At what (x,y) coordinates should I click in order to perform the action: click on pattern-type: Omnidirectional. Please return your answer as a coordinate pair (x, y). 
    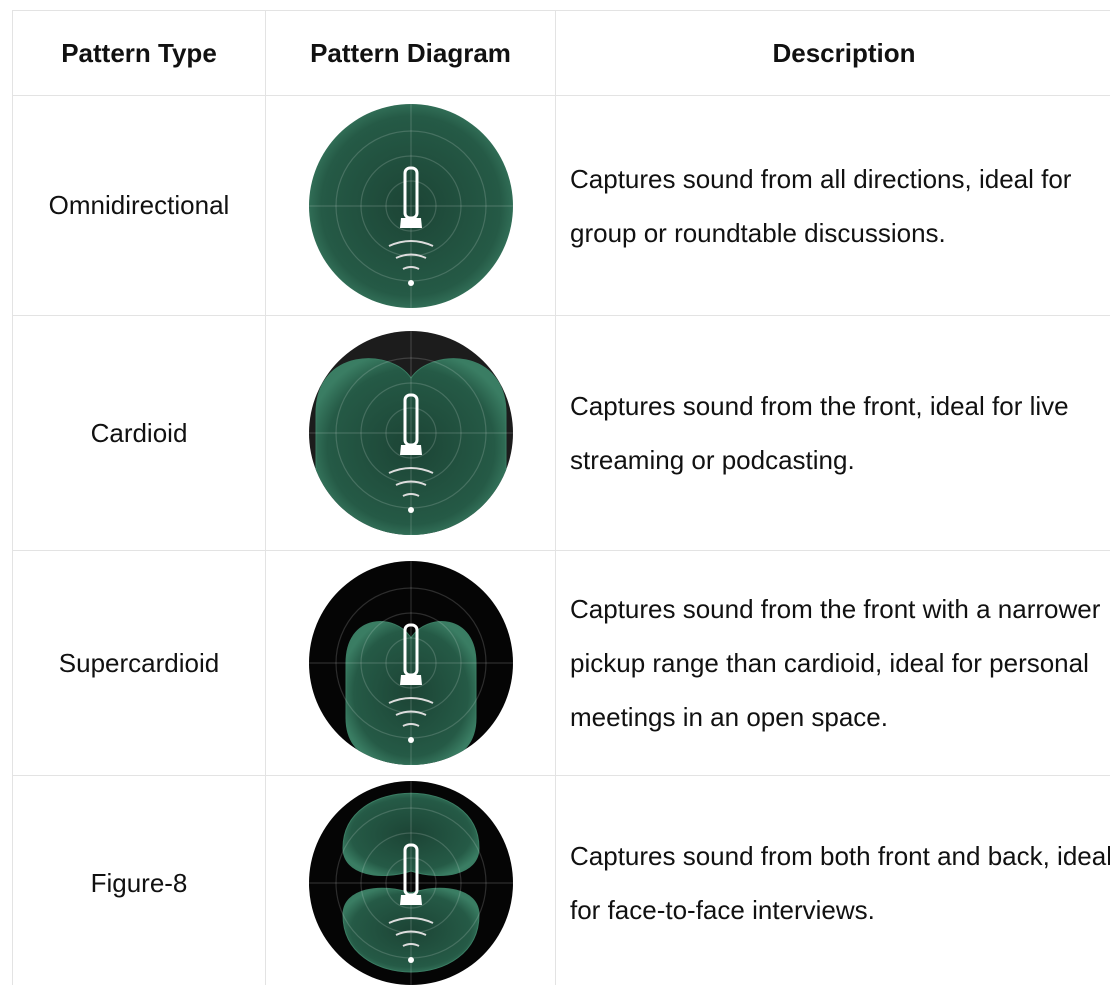
    Looking at the image, I should click on (139, 205).